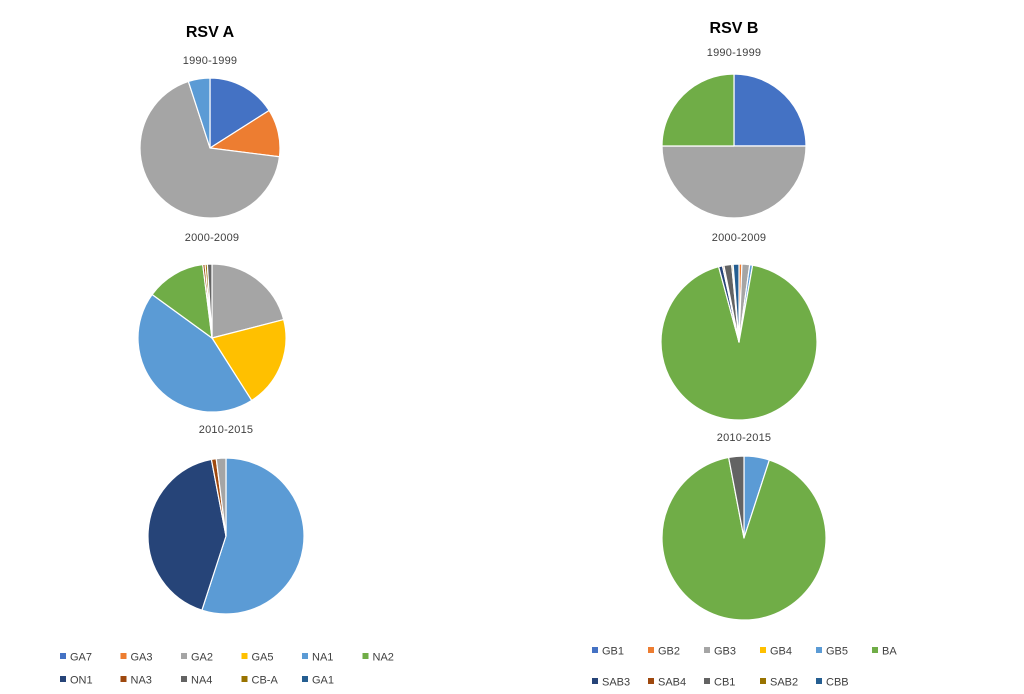 This screenshot has height=694, width=1024. I want to click on legend-label: ON1, so click(81, 681).